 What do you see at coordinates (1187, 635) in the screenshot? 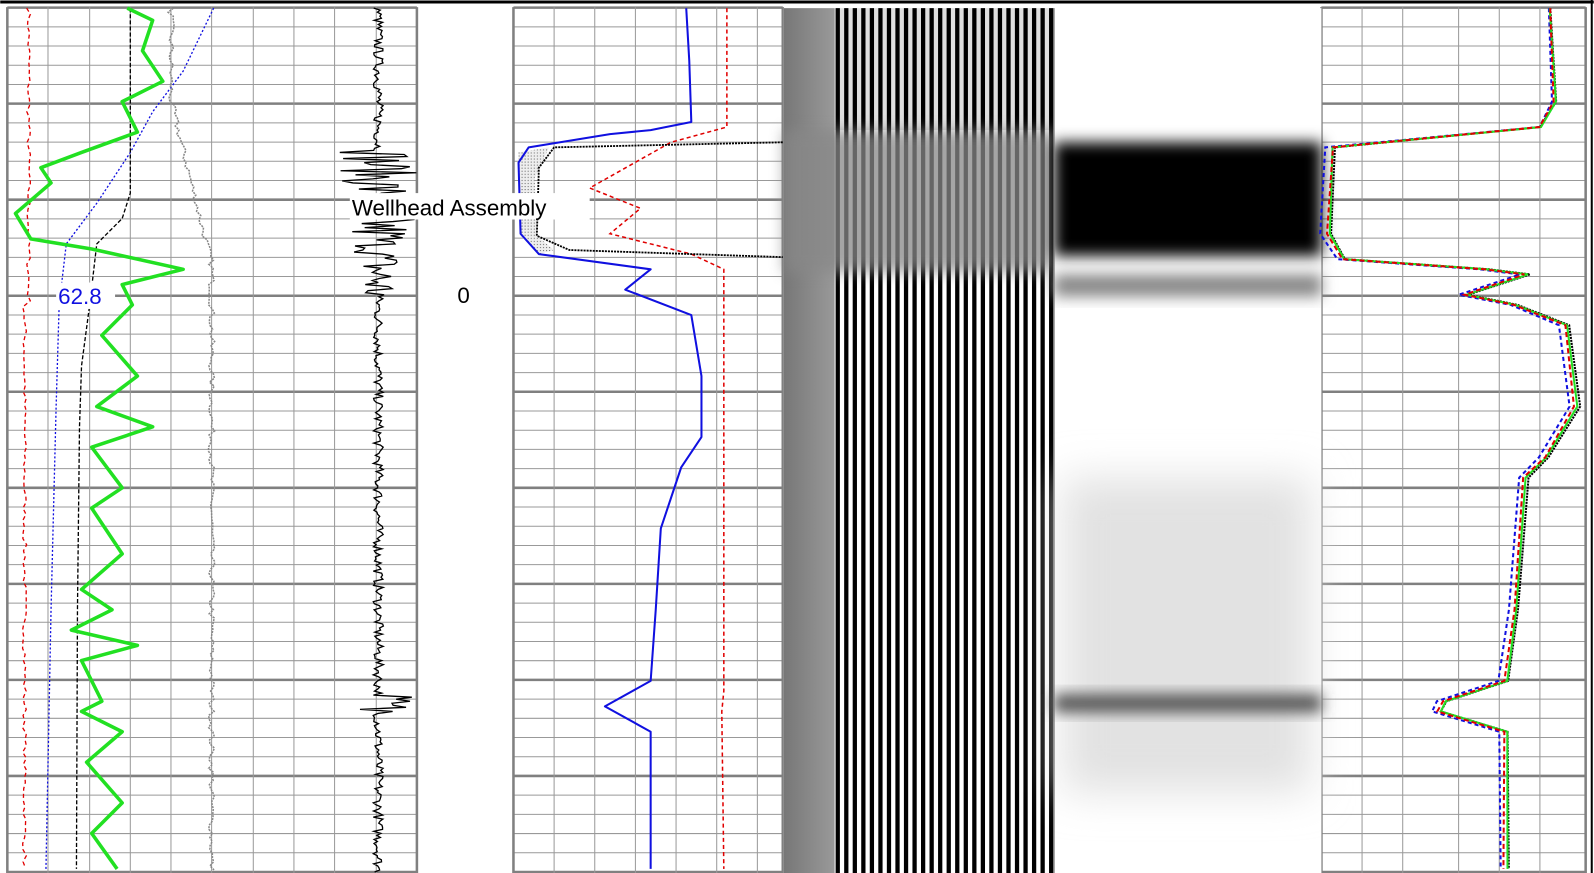
I see `image-light-zone` at bounding box center [1187, 635].